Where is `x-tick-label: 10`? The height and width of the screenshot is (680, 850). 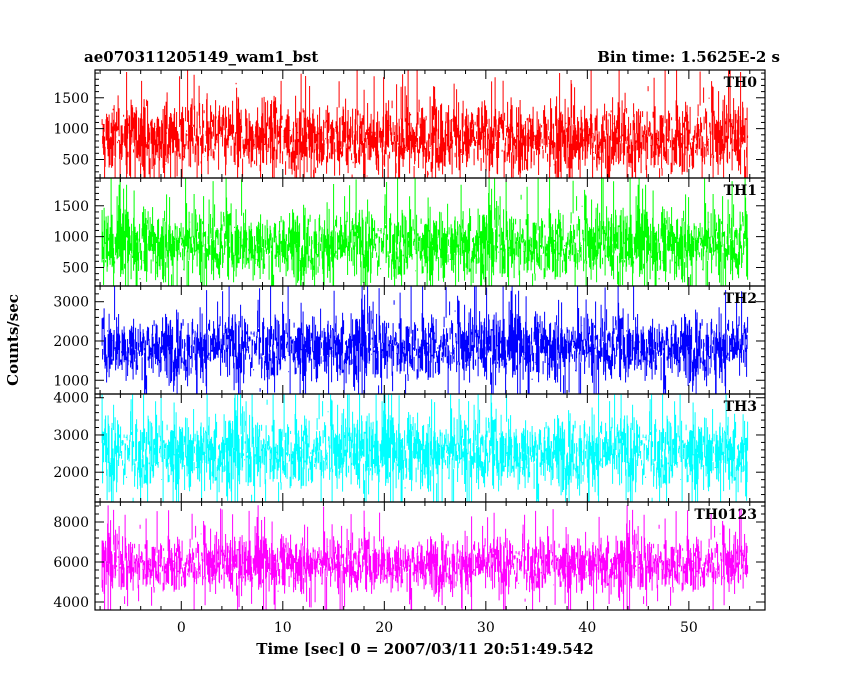 x-tick-label: 10 is located at coordinates (283, 628).